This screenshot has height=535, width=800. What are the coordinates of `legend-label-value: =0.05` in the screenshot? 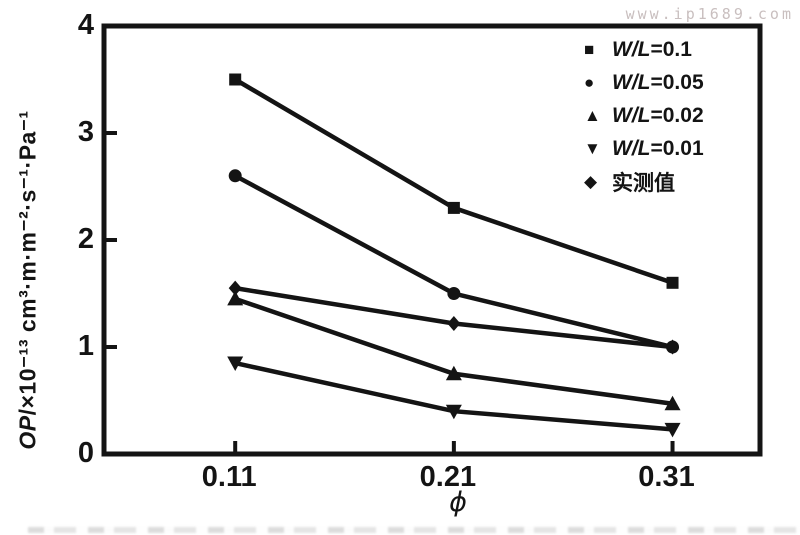 It's located at (677, 82).